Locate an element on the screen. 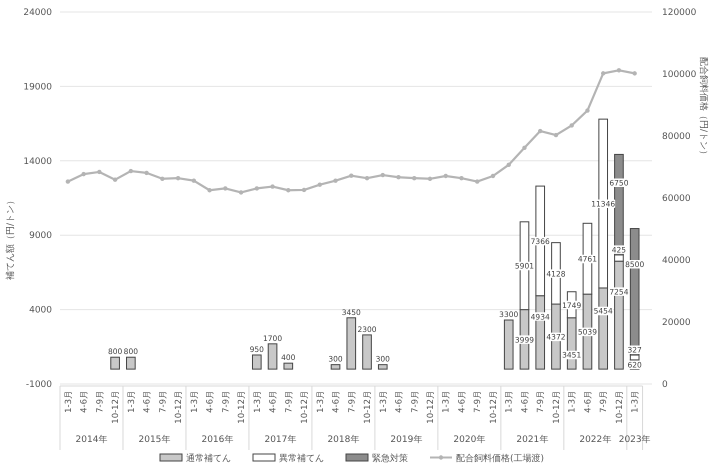  text: 2022年 is located at coordinates (595, 439).